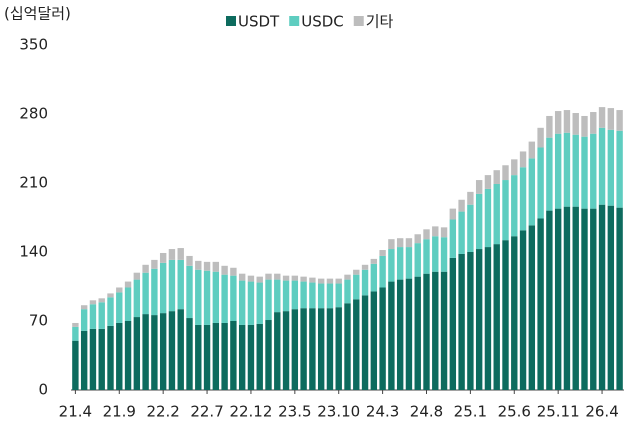 The height and width of the screenshot is (427, 632). I want to click on x-tick-label: 23.5, so click(294, 412).